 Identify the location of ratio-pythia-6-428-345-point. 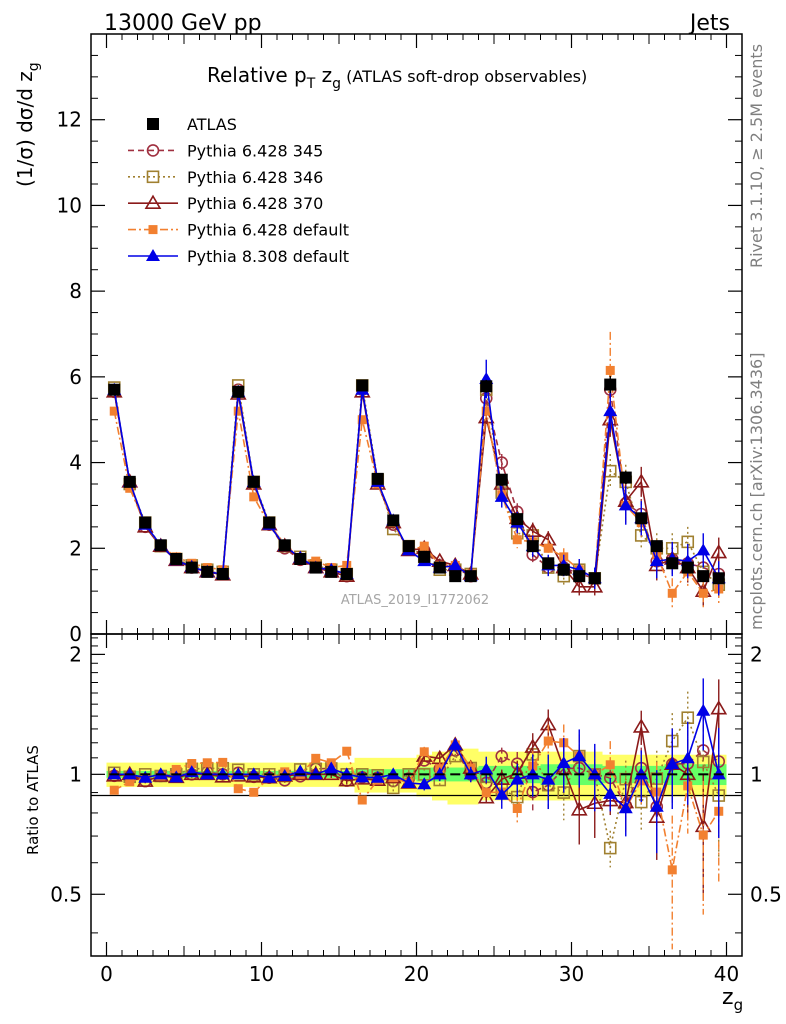
(502, 756).